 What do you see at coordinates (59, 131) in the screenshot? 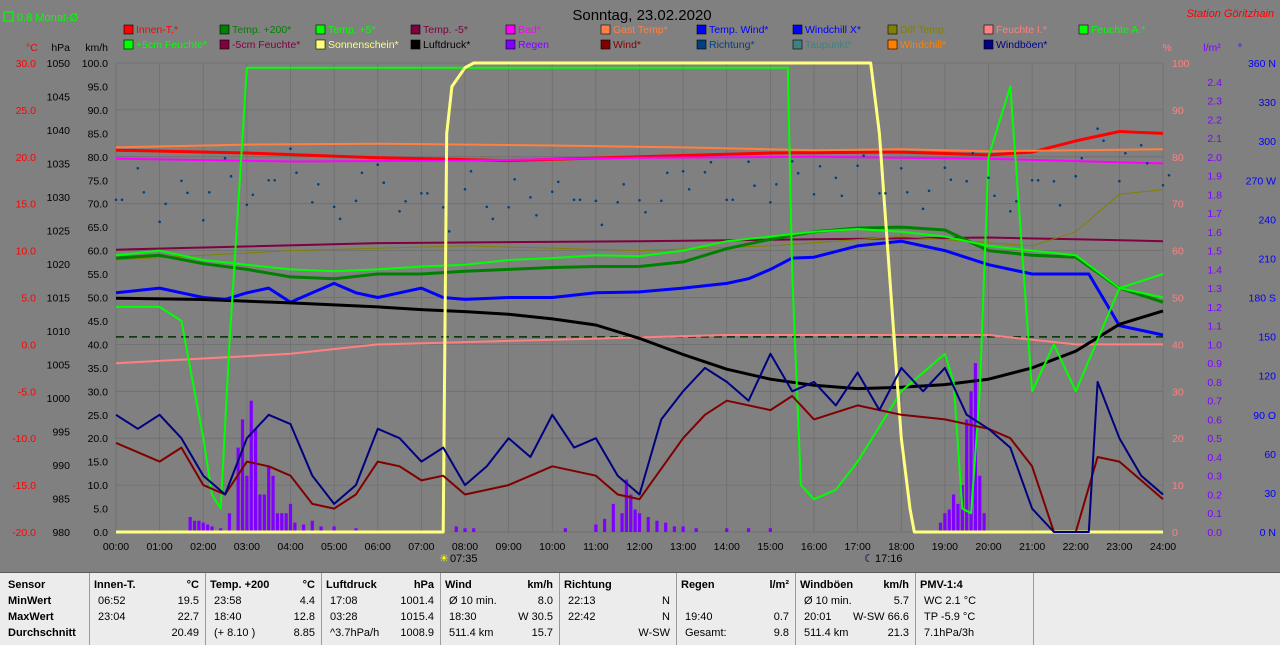
I see `y-tick-label: 1040` at bounding box center [59, 131].